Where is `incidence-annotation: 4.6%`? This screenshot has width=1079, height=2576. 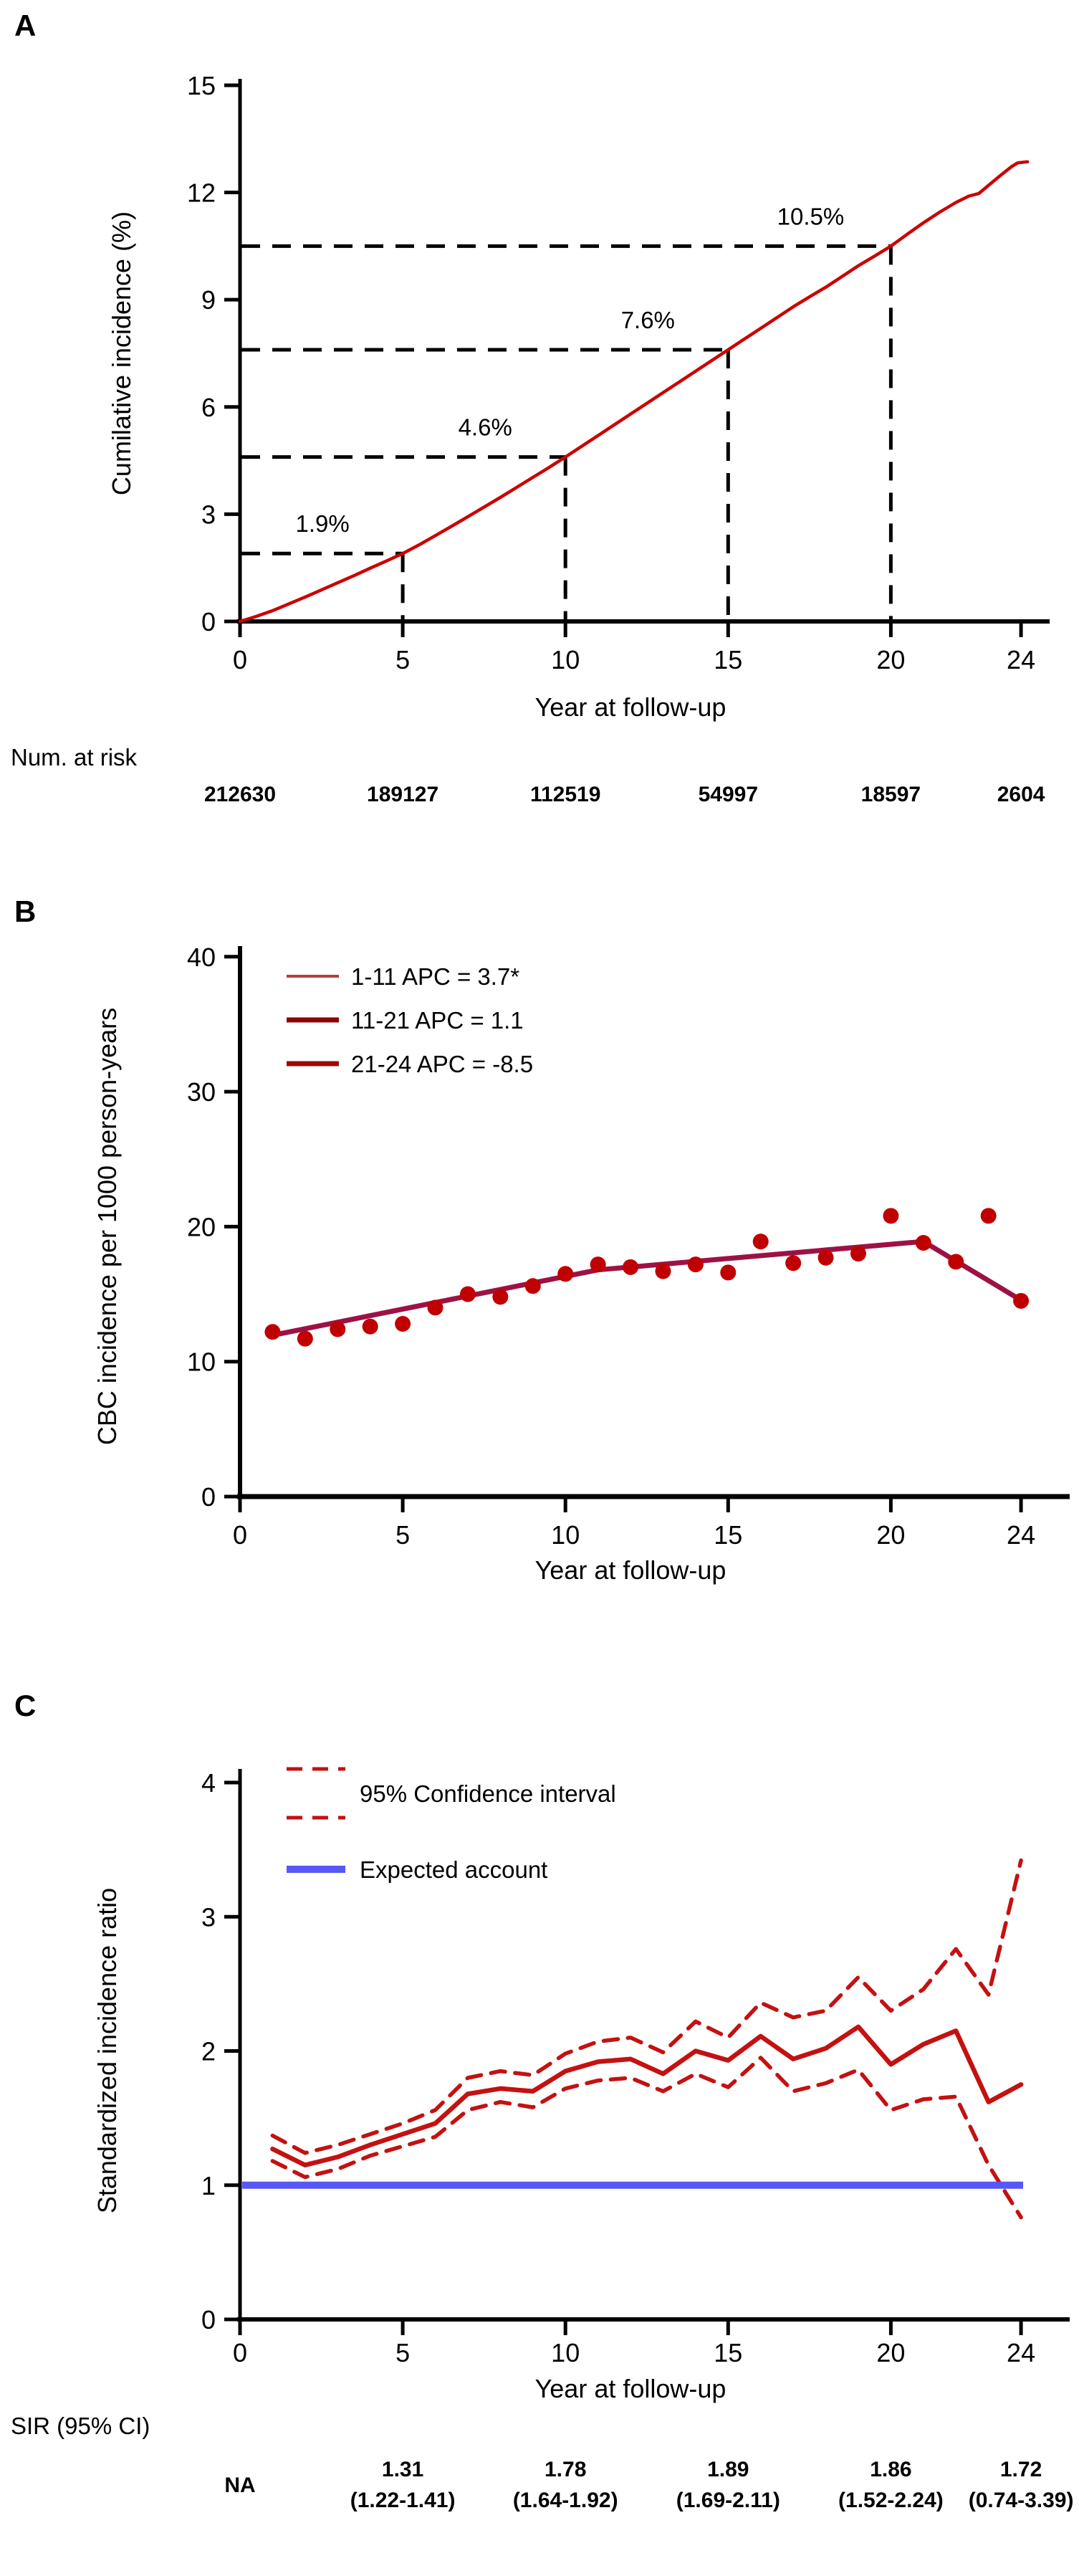 incidence-annotation: 4.6% is located at coordinates (485, 427).